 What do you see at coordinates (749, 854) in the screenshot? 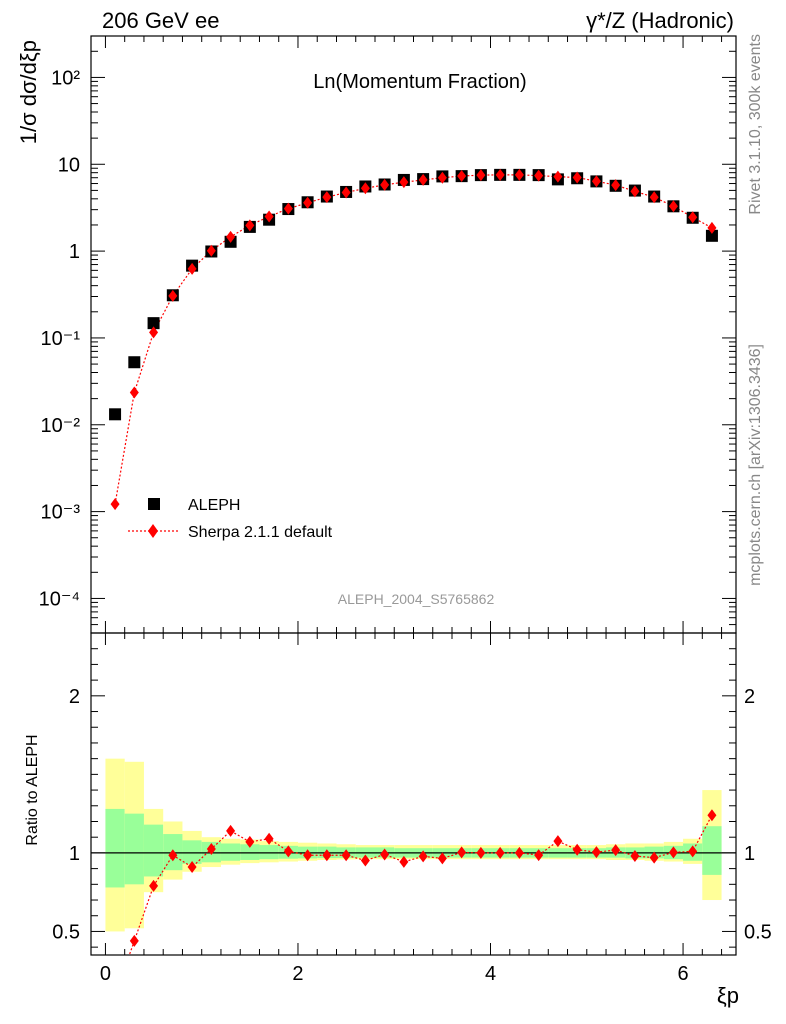
I see `ratio-y-tick-label-right: 1` at bounding box center [749, 854].